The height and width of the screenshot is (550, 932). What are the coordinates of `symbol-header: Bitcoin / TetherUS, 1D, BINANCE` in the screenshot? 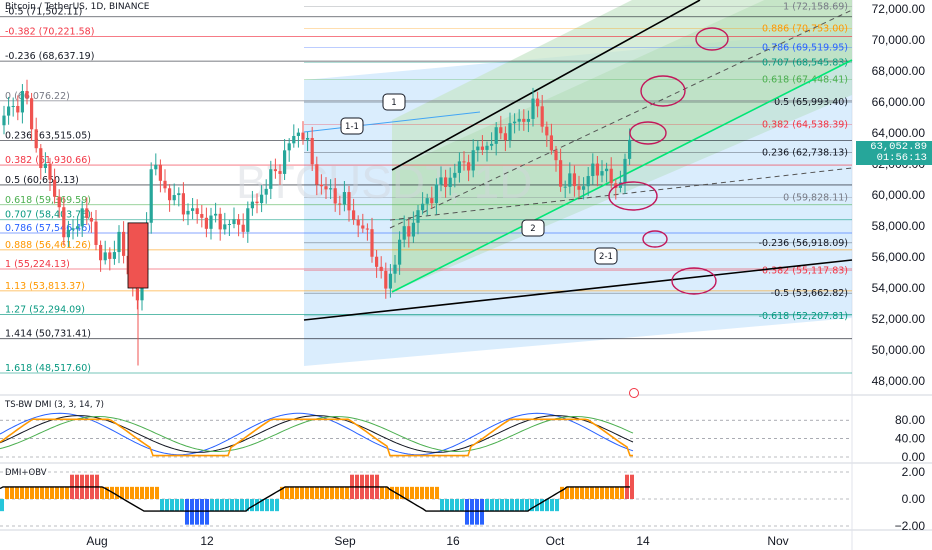 It's located at (77, 7).